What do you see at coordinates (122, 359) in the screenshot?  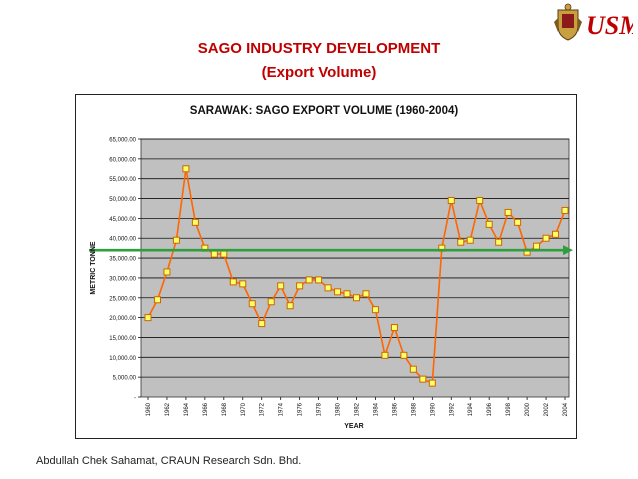 I see `y-tick-label: 10,000.00` at bounding box center [122, 359].